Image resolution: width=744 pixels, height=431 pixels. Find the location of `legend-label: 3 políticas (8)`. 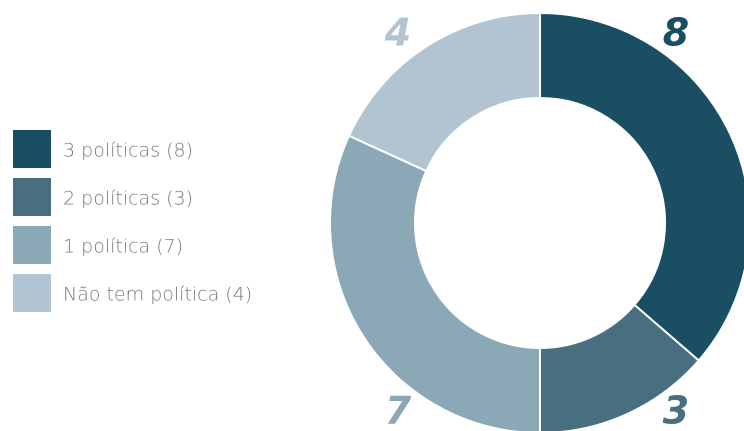

legend-label: 3 políticas (8) is located at coordinates (128, 151).